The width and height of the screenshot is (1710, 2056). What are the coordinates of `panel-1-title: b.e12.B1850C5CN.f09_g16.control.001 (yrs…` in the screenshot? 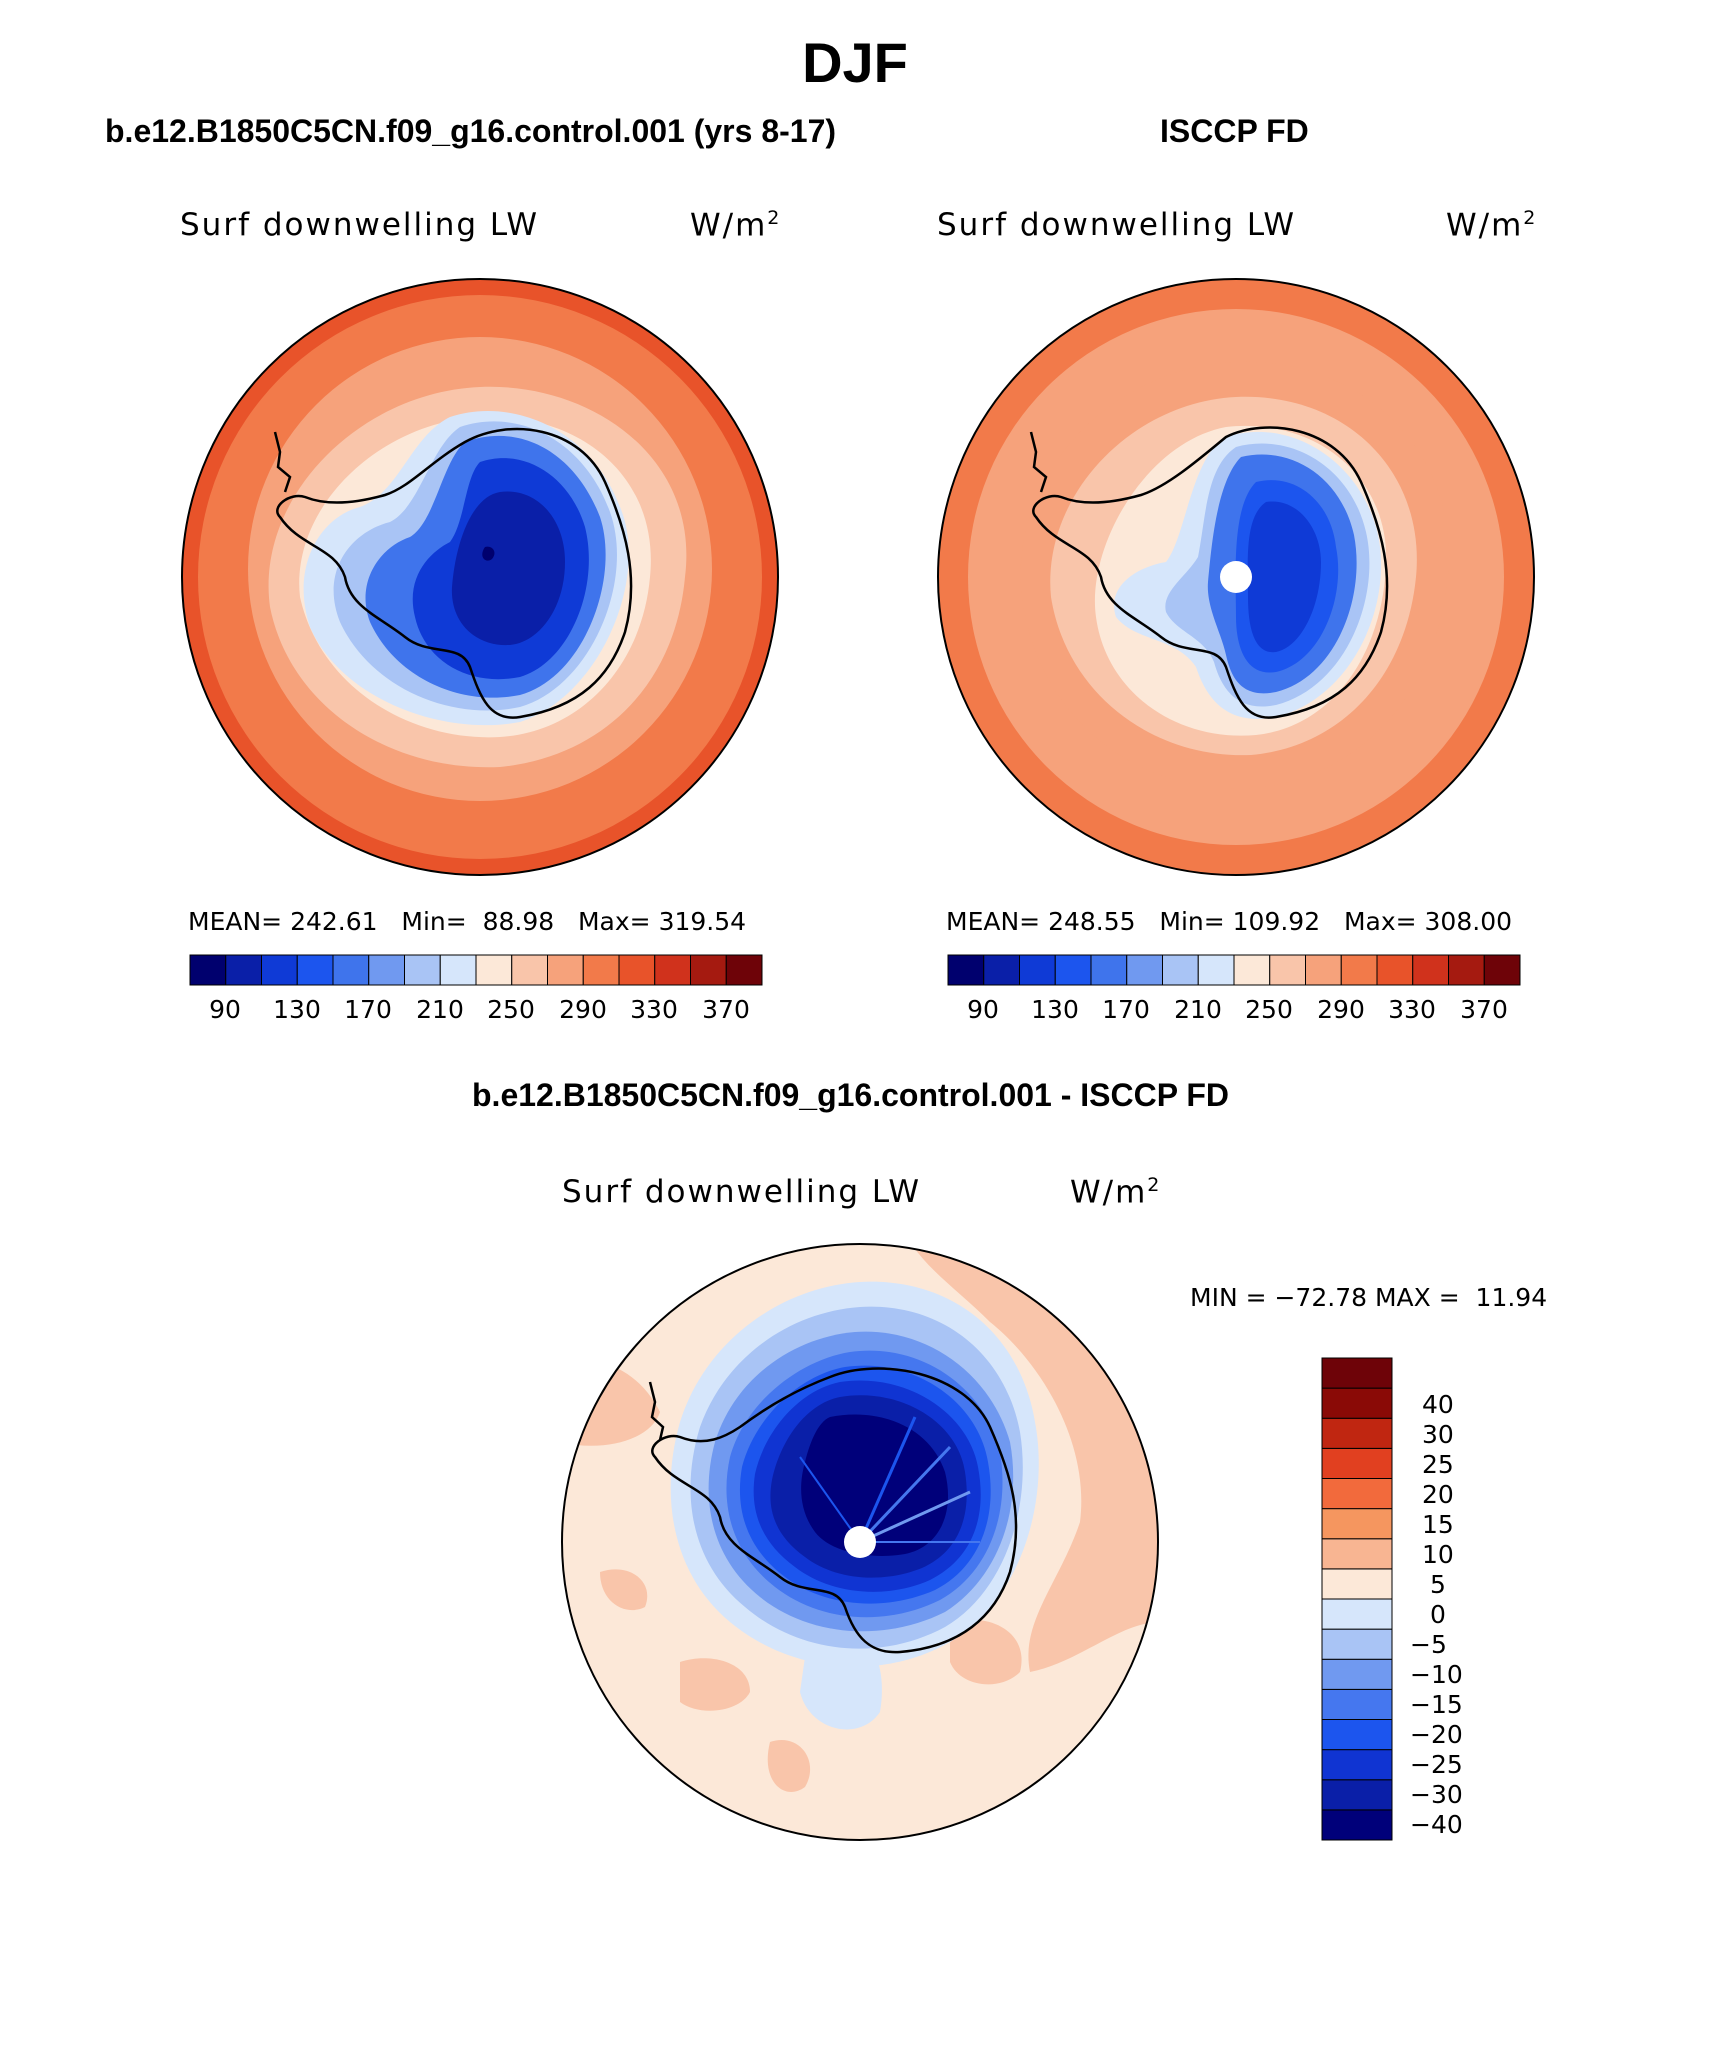 It's located at (471, 131).